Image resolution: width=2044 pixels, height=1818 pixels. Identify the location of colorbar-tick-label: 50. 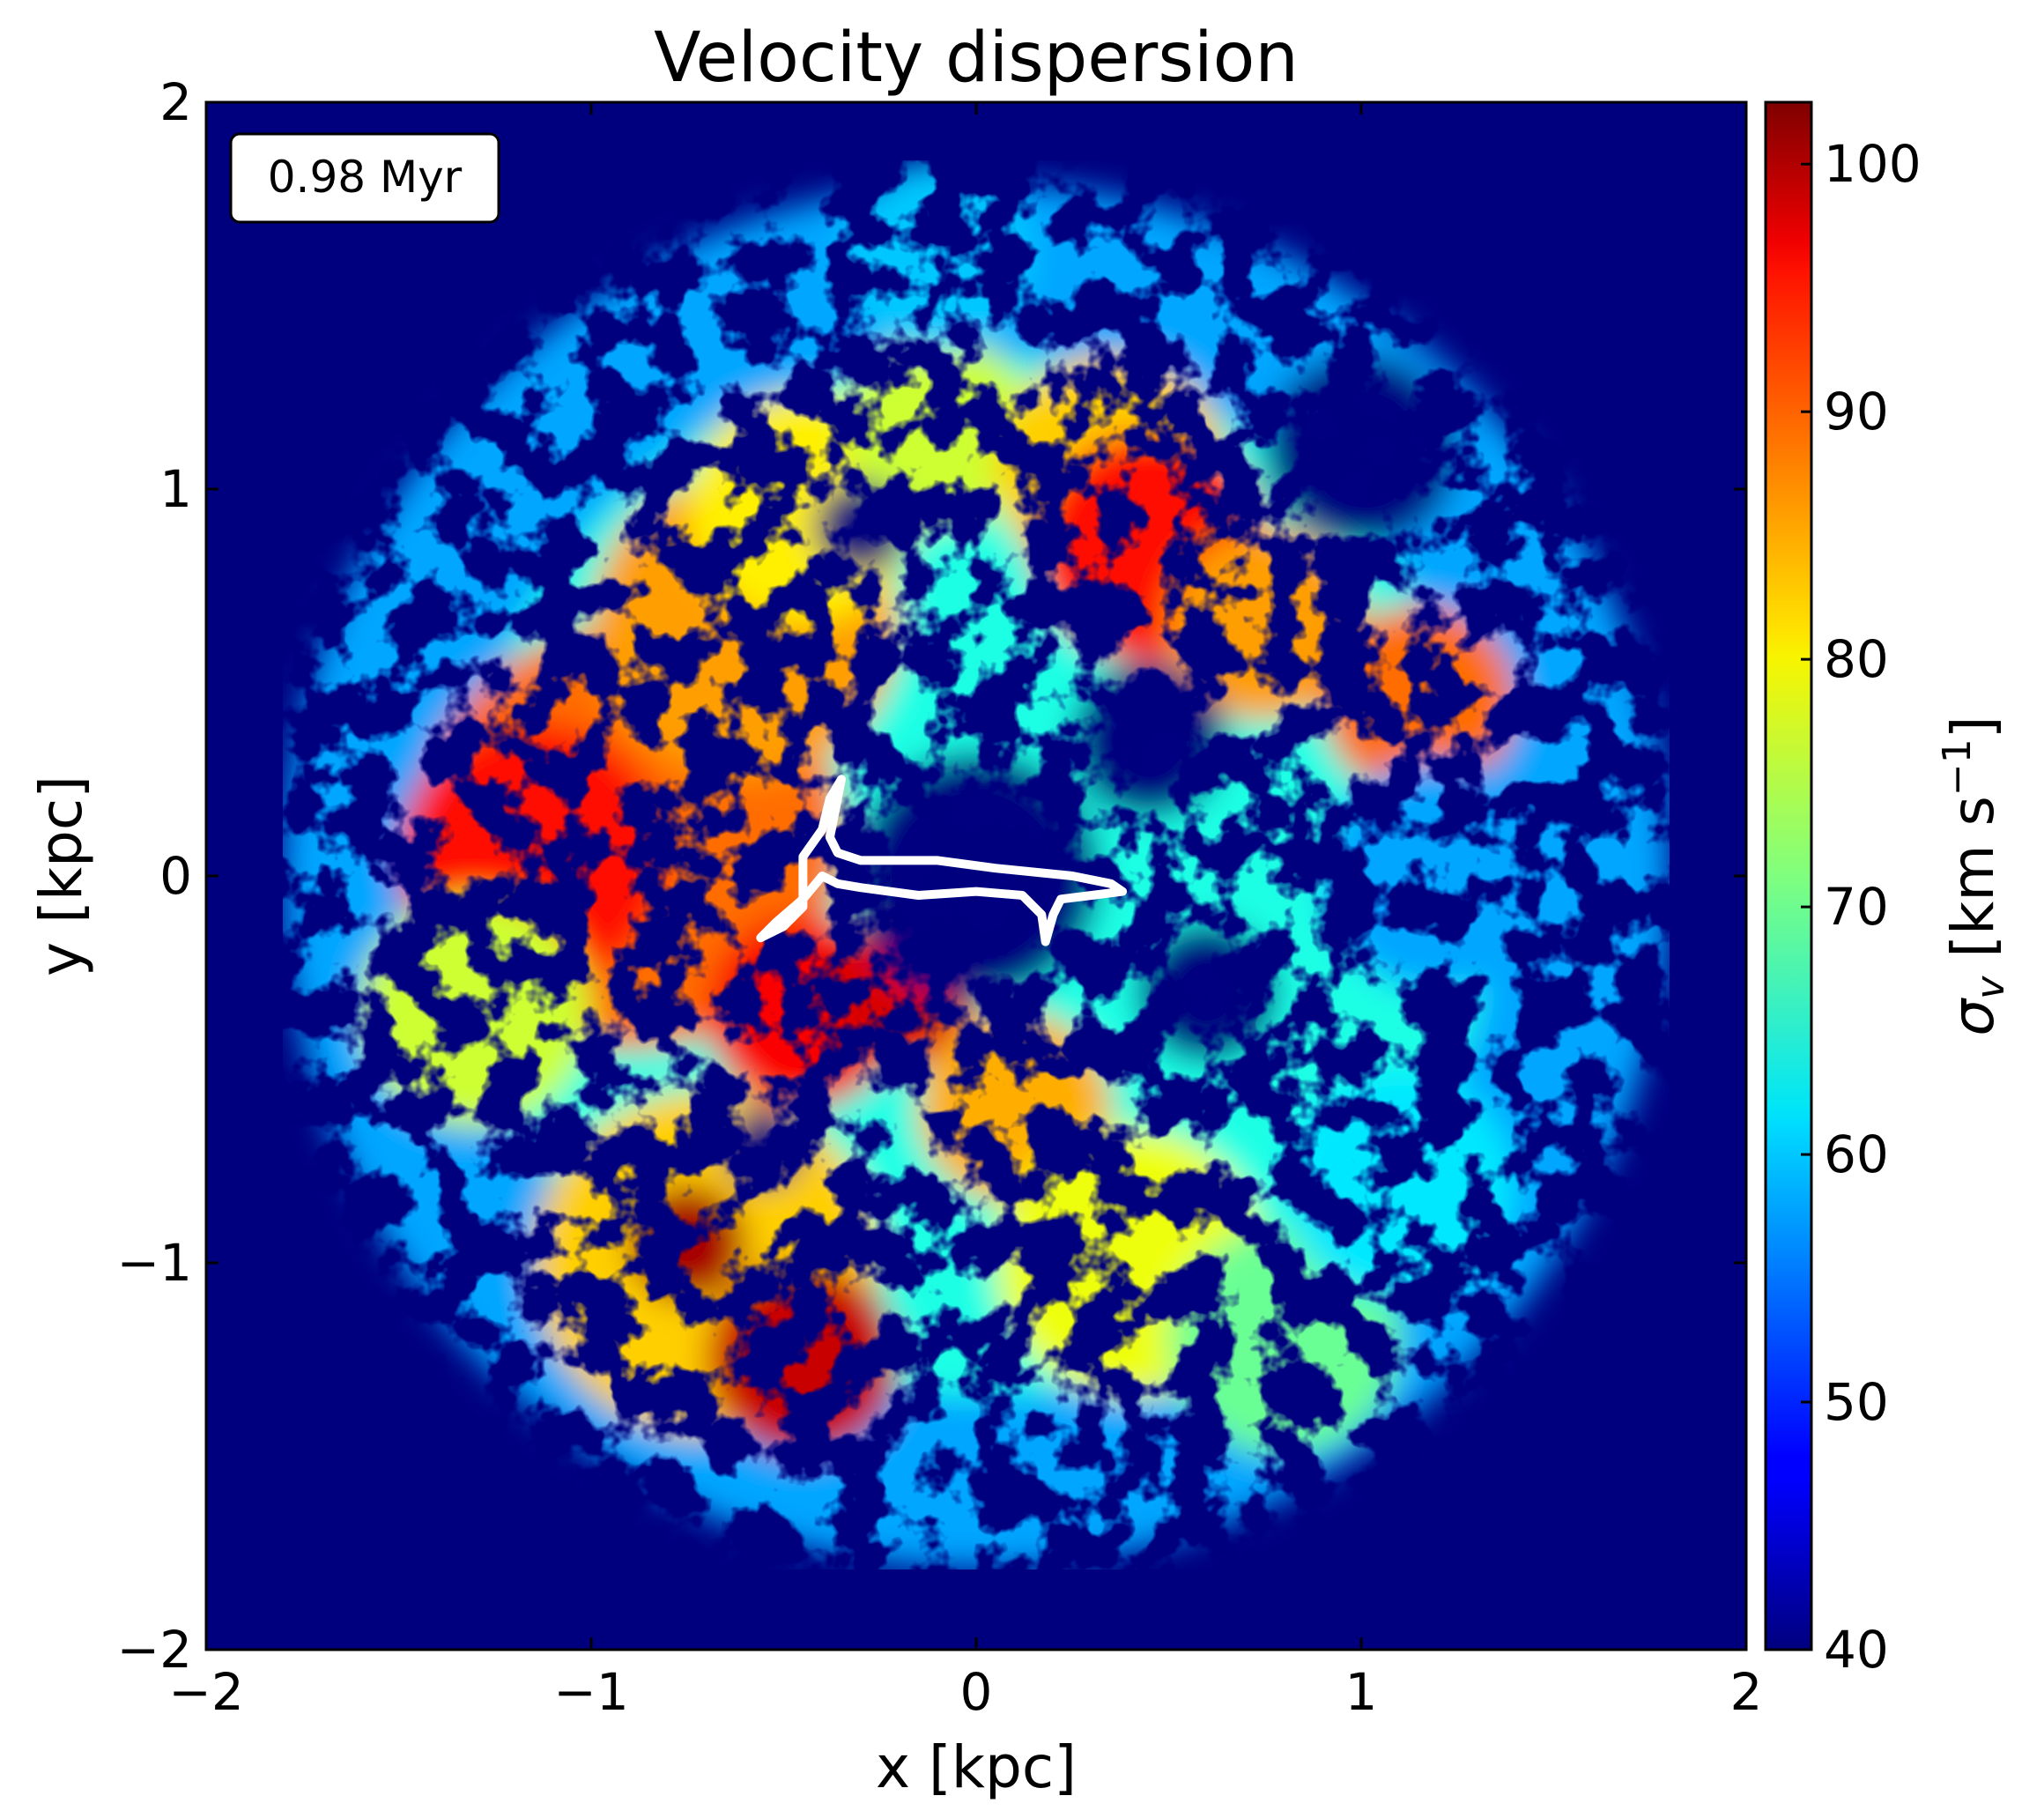
(1857, 1402).